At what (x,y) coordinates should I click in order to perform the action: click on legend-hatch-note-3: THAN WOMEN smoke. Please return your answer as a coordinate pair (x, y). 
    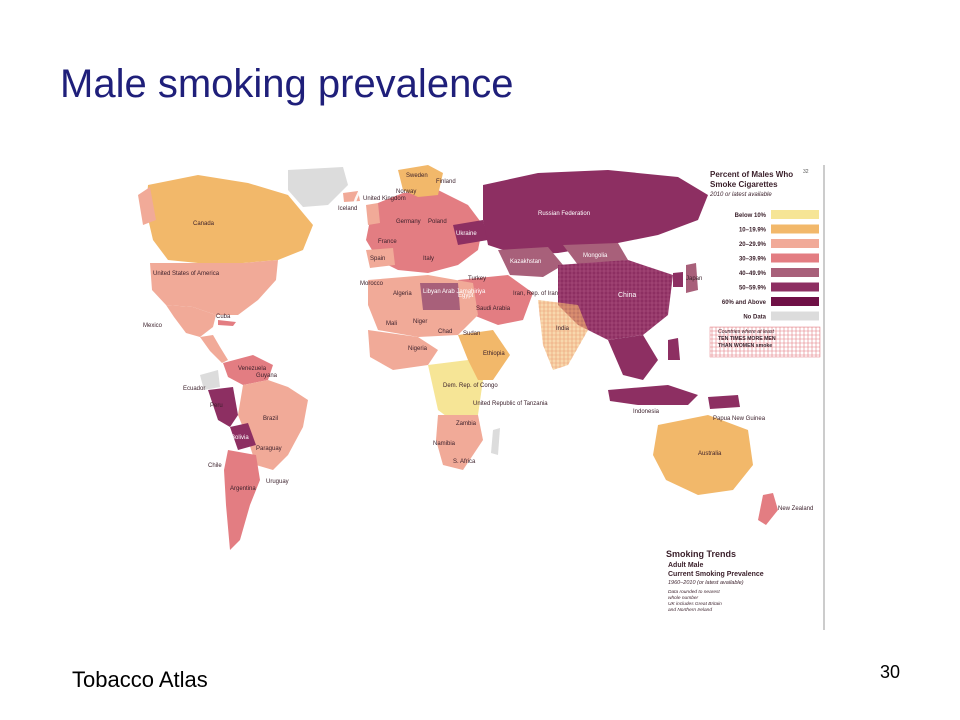
    Looking at the image, I should click on (745, 346).